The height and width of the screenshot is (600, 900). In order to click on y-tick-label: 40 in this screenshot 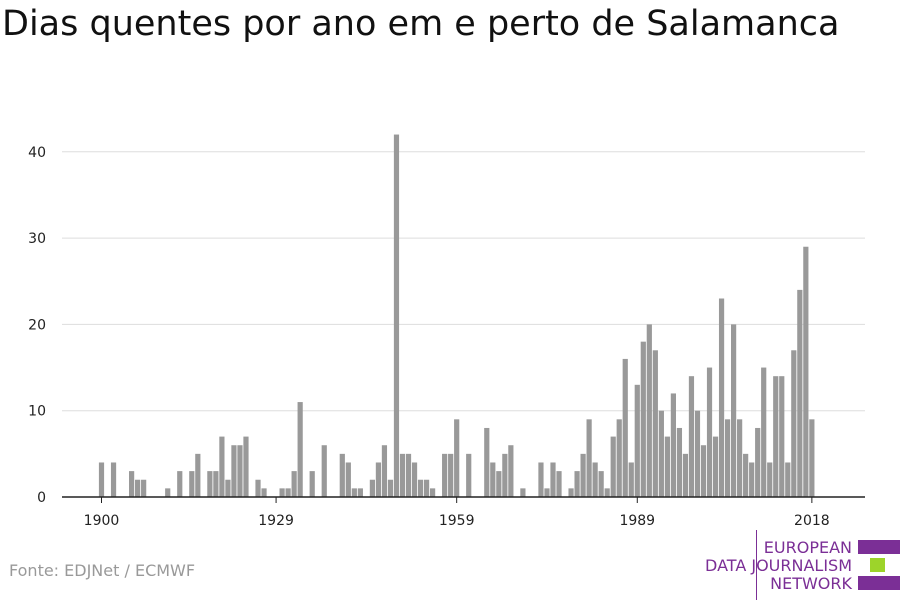, I will do `click(37, 153)`.